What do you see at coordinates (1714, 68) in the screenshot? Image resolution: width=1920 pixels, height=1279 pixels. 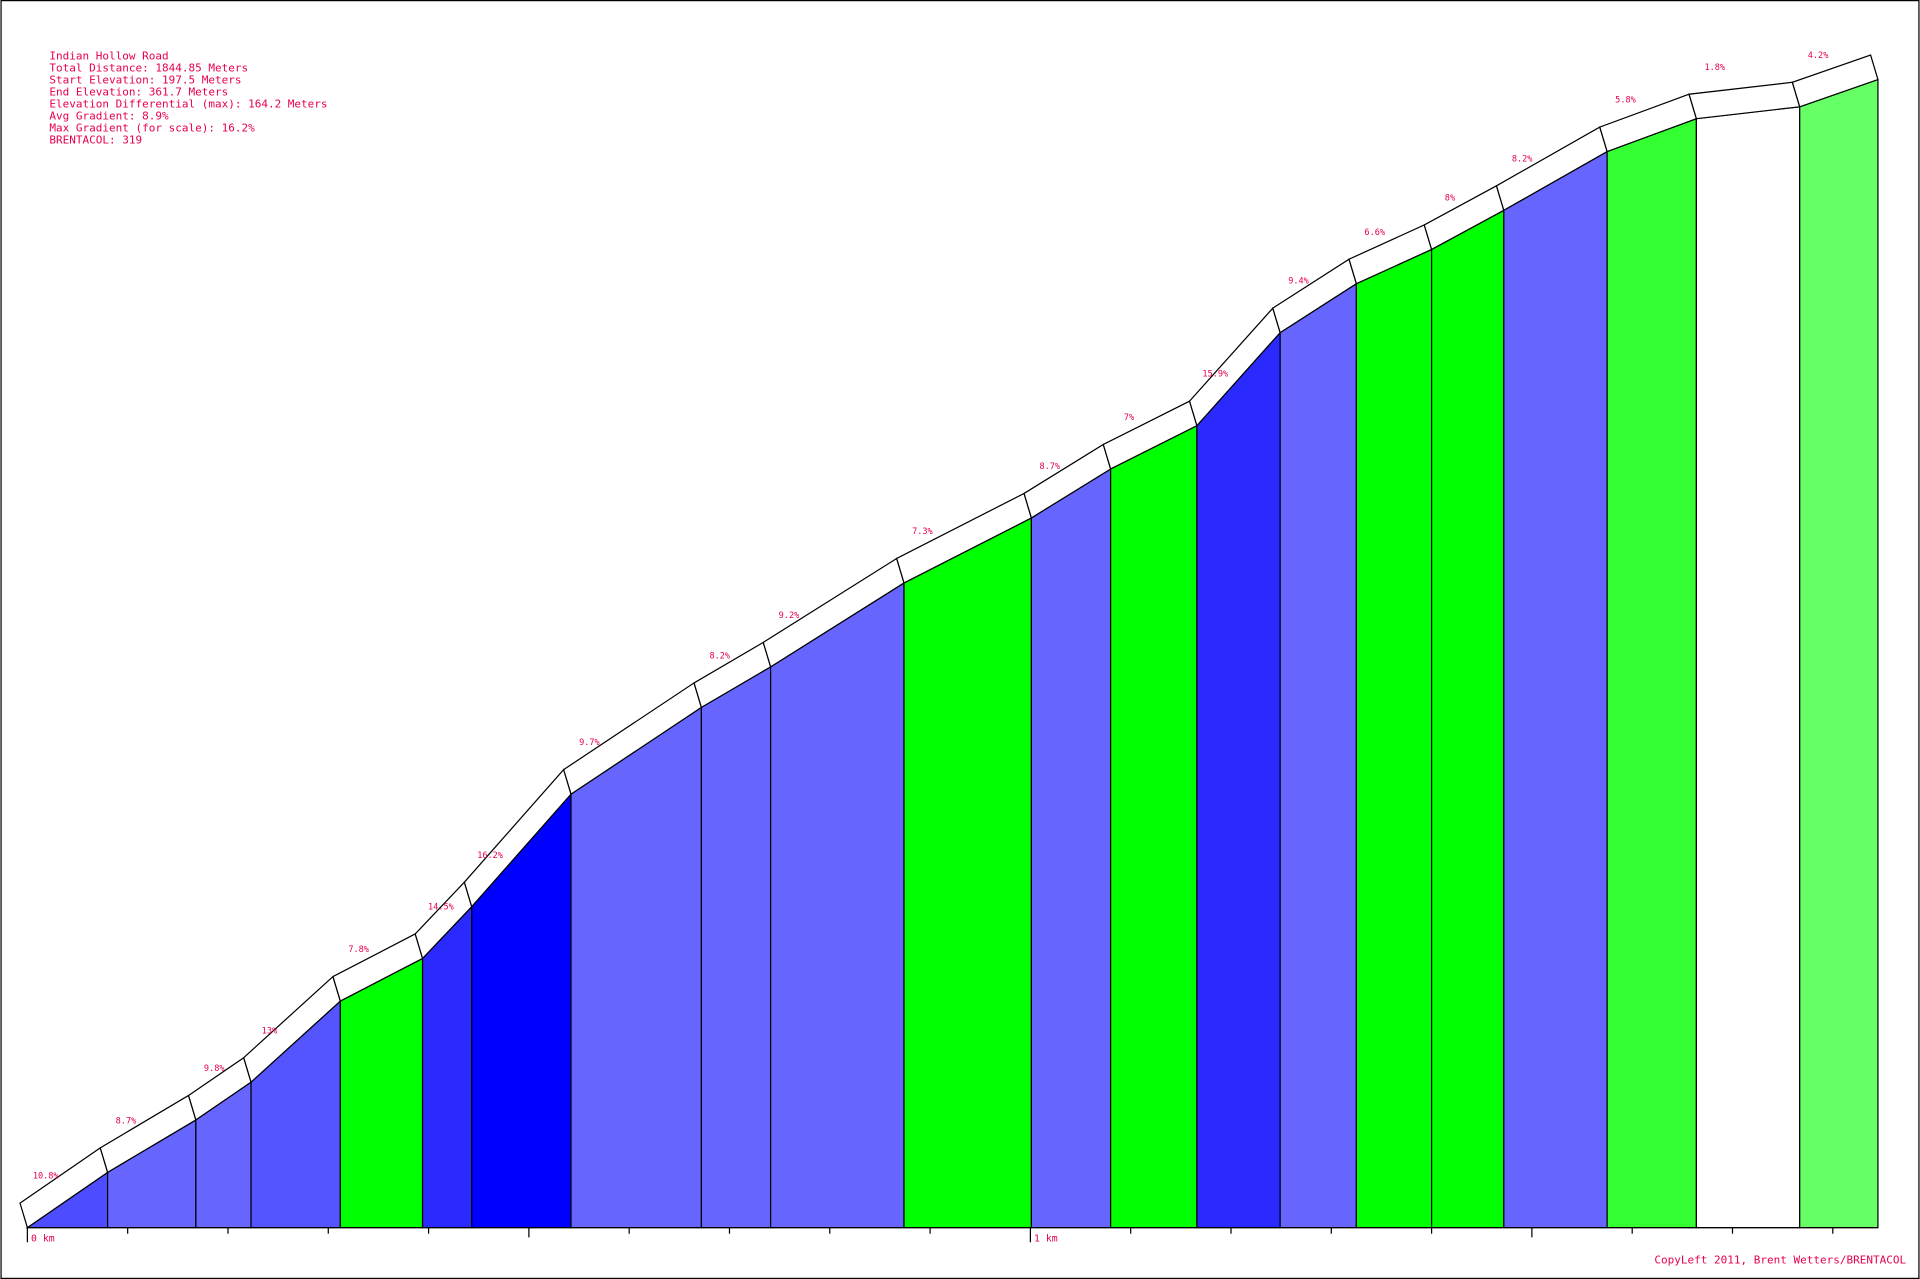 I see `gradient-label: 1.8%` at bounding box center [1714, 68].